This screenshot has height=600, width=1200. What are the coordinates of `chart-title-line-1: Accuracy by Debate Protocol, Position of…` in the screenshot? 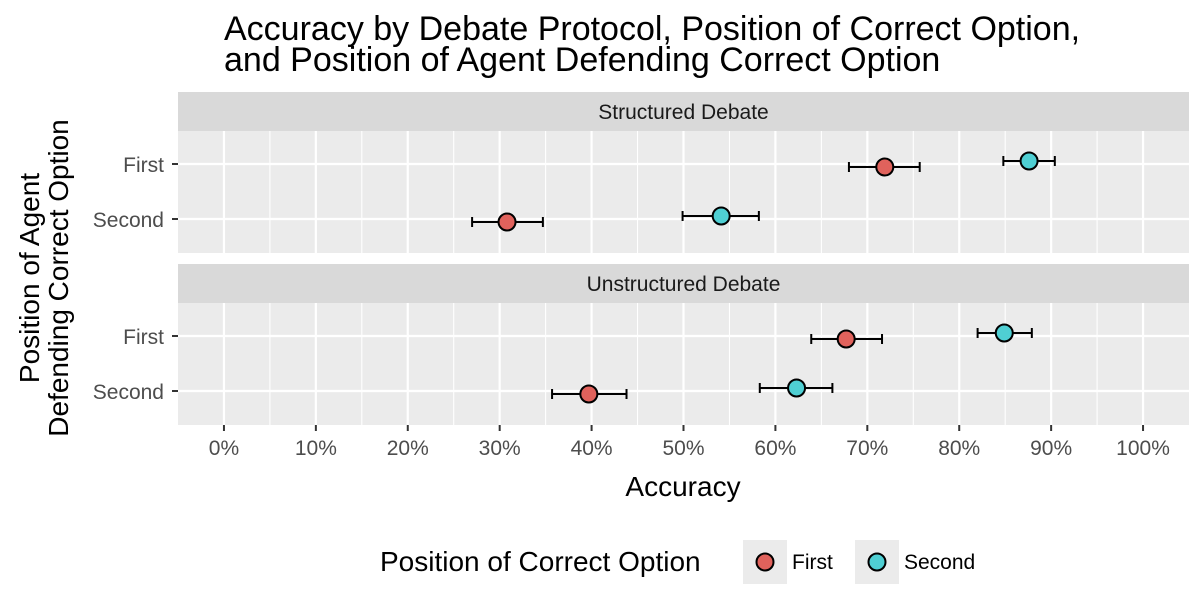 It's located at (652, 29).